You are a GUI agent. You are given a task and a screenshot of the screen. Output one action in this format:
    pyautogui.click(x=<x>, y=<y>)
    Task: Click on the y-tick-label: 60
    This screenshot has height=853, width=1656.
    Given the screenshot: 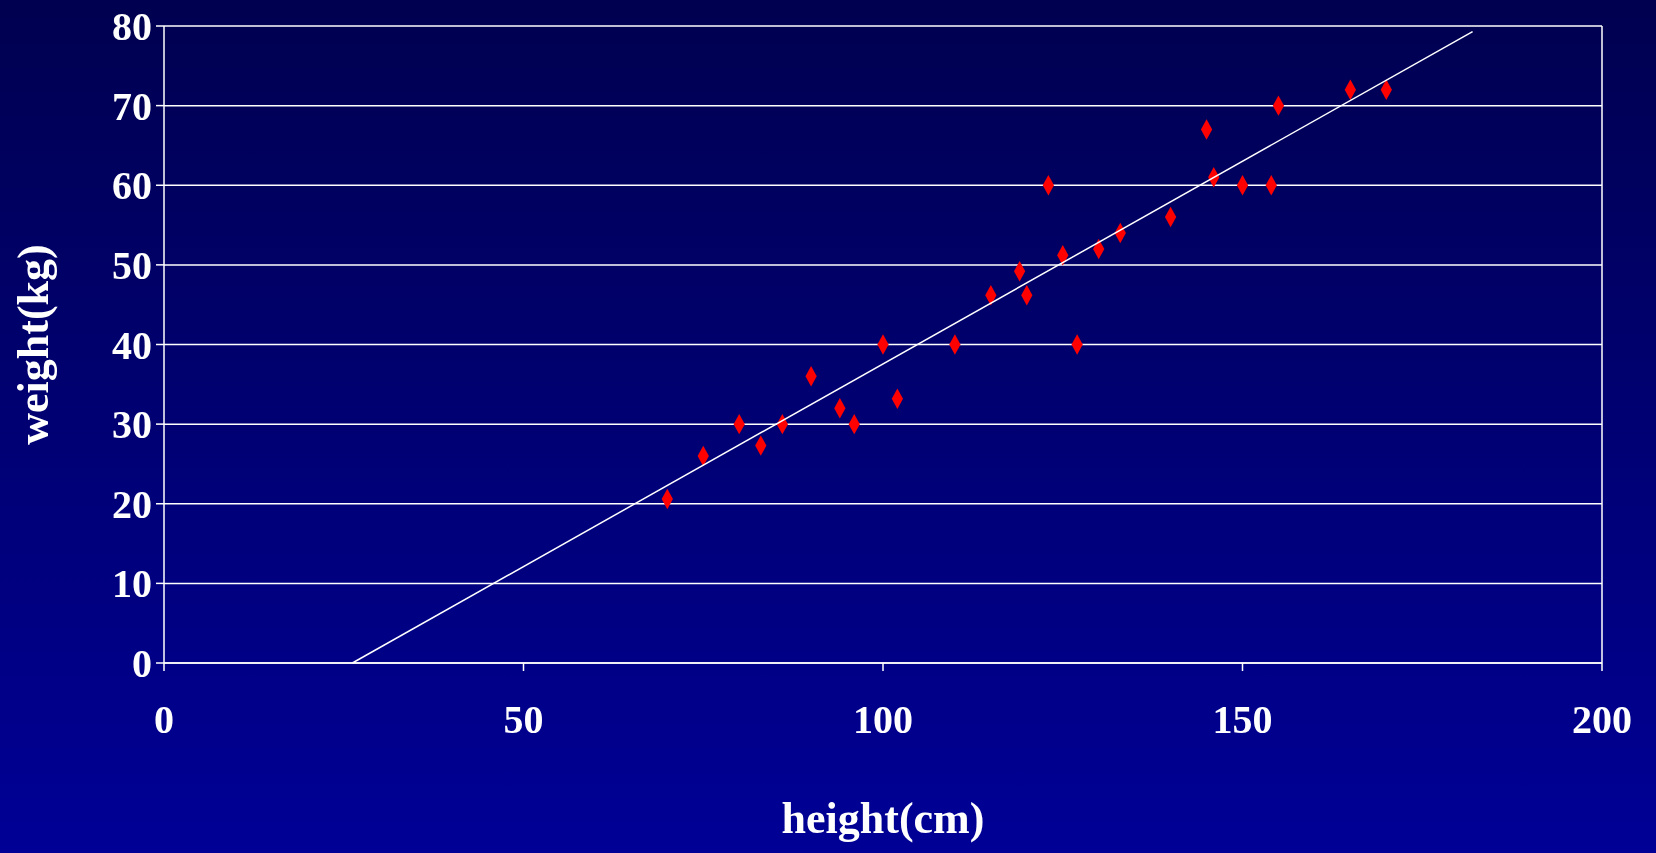 What is the action you would take?
    pyautogui.click(x=132, y=186)
    